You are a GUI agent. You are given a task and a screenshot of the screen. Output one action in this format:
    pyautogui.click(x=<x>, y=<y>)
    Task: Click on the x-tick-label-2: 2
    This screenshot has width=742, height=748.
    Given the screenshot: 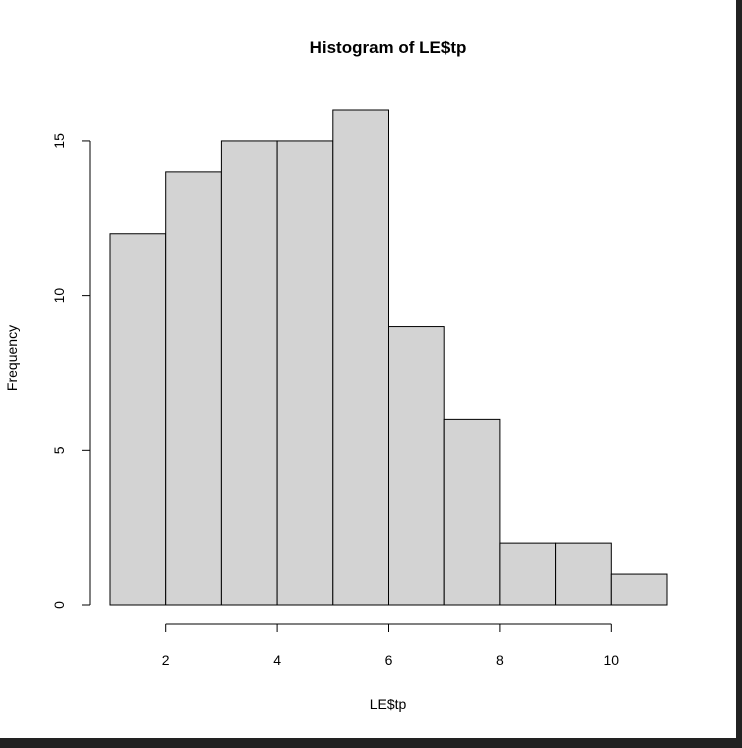 What is the action you would take?
    pyautogui.click(x=166, y=660)
    